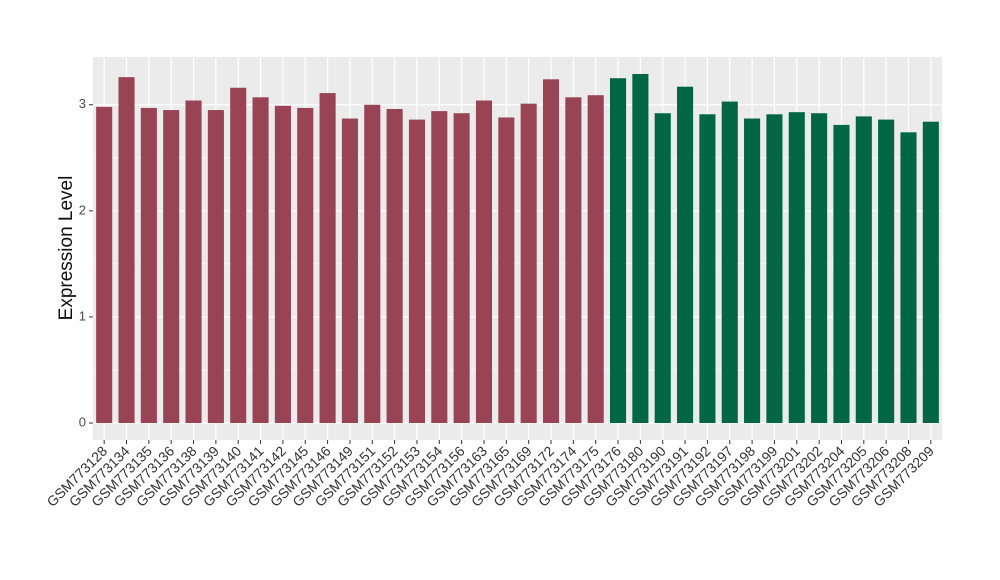  Describe the element at coordinates (82, 421) in the screenshot. I see `y-tick-label: 0` at that location.